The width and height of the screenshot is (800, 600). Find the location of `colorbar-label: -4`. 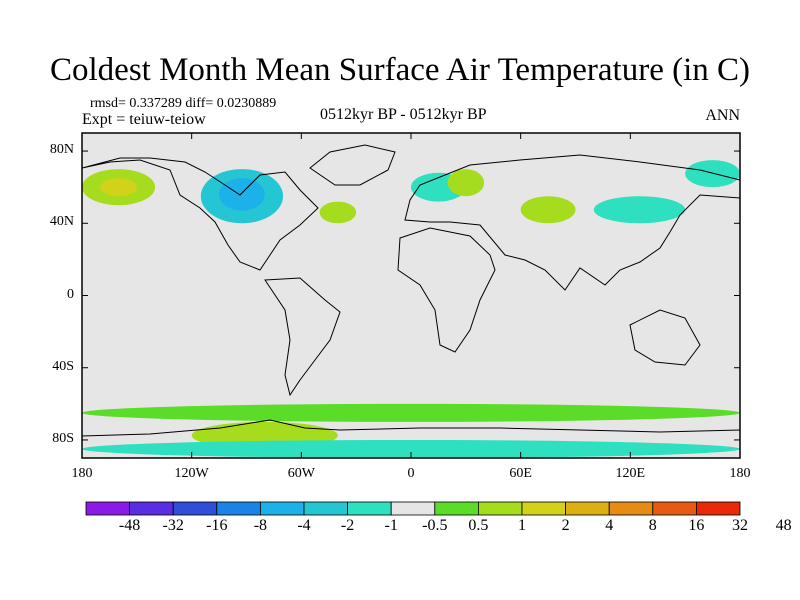

colorbar-label: -4 is located at coordinates (304, 525).